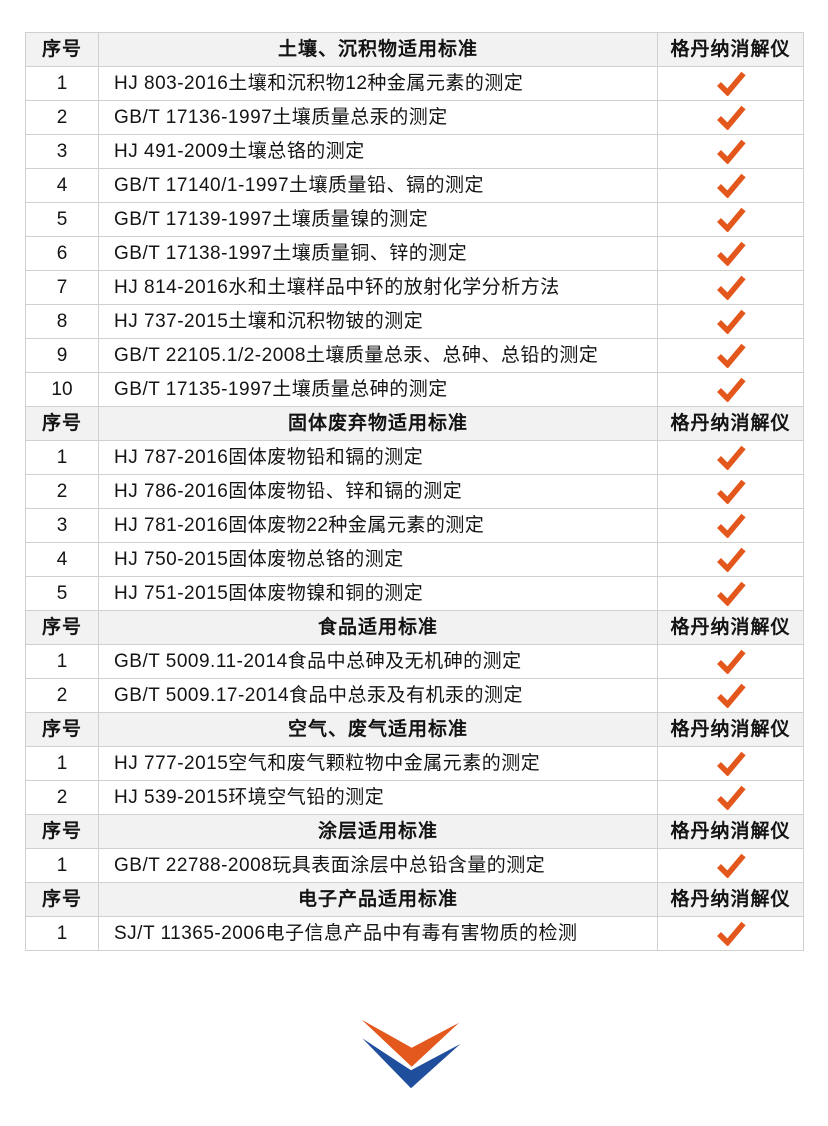  Describe the element at coordinates (414, 83) in the screenshot. I see `standard-row: 1 HJ 803-2016土壤和沉积物12种金属元素的测定` at that location.